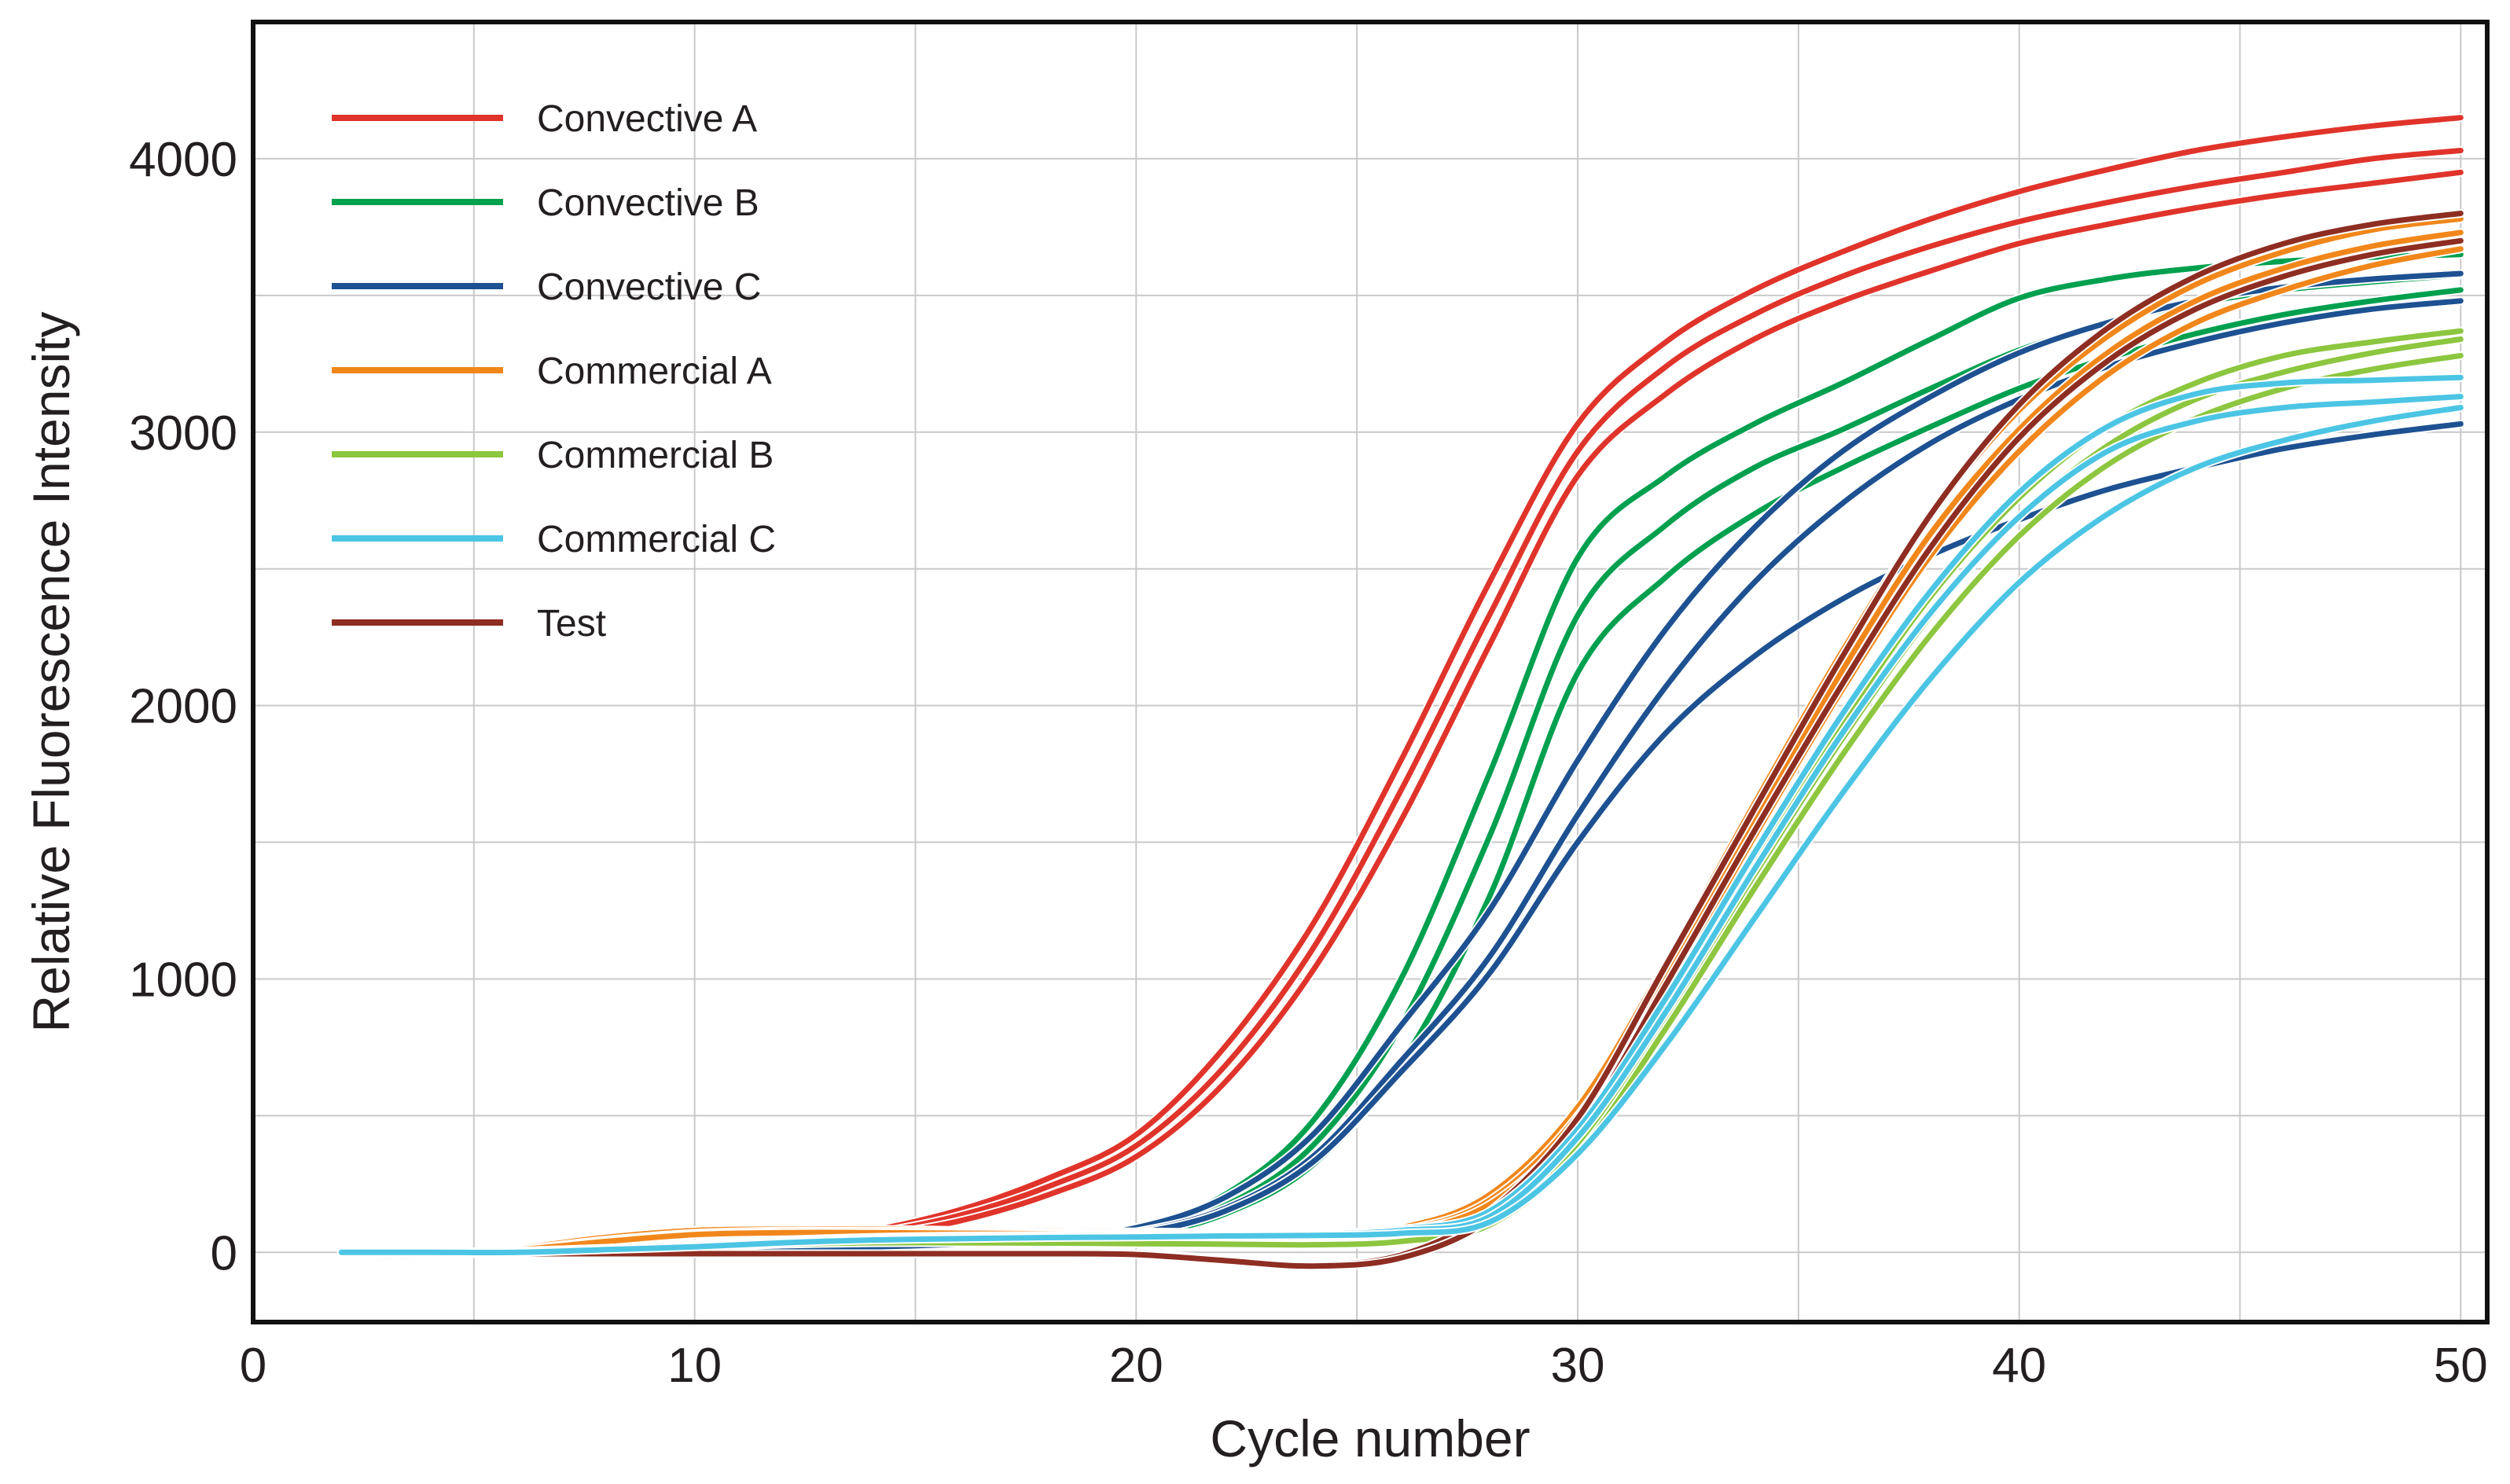 The height and width of the screenshot is (1484, 2510). Describe the element at coordinates (1136, 1366) in the screenshot. I see `x-tick-label: 20` at that location.